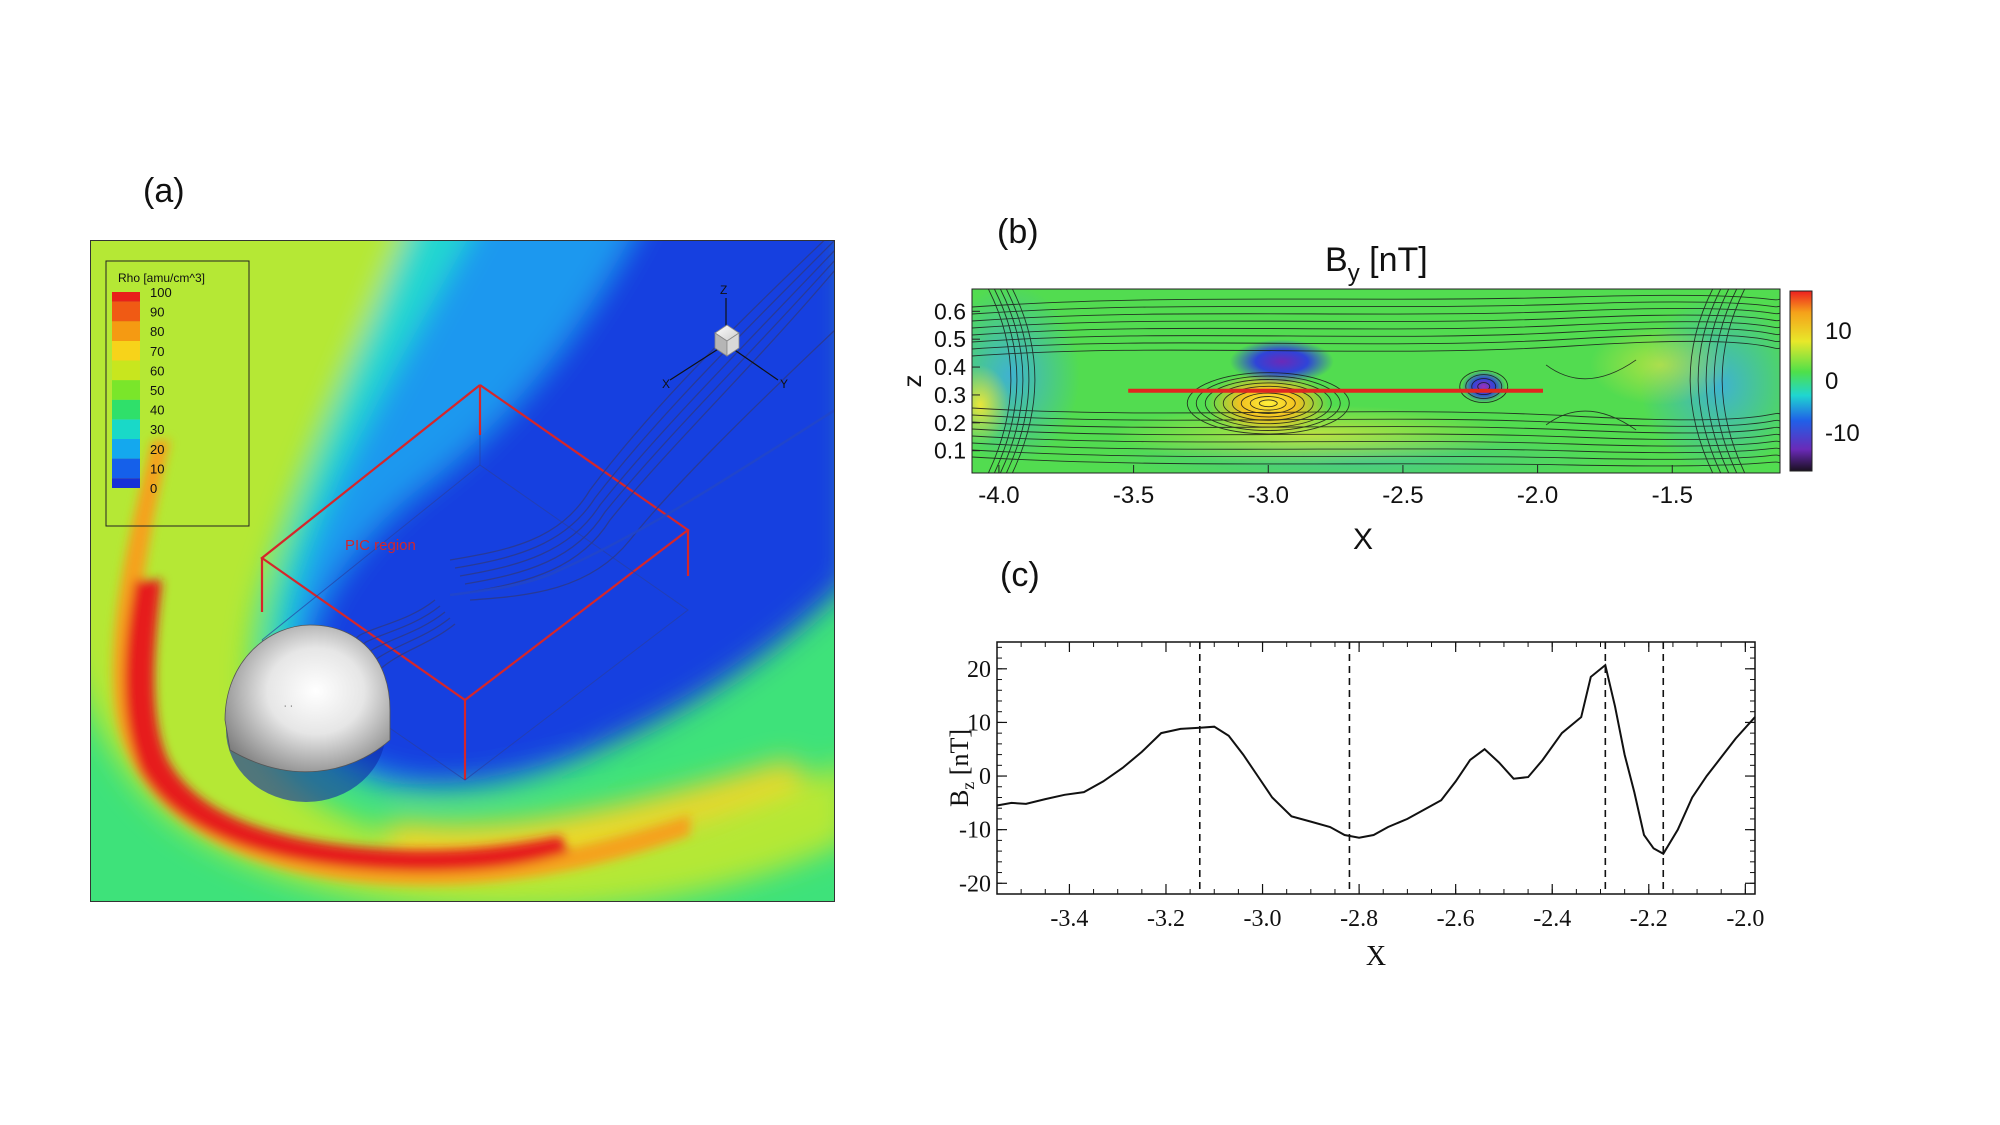  What do you see at coordinates (1020, 575) in the screenshot?
I see `panel-label-c: (c)` at bounding box center [1020, 575].